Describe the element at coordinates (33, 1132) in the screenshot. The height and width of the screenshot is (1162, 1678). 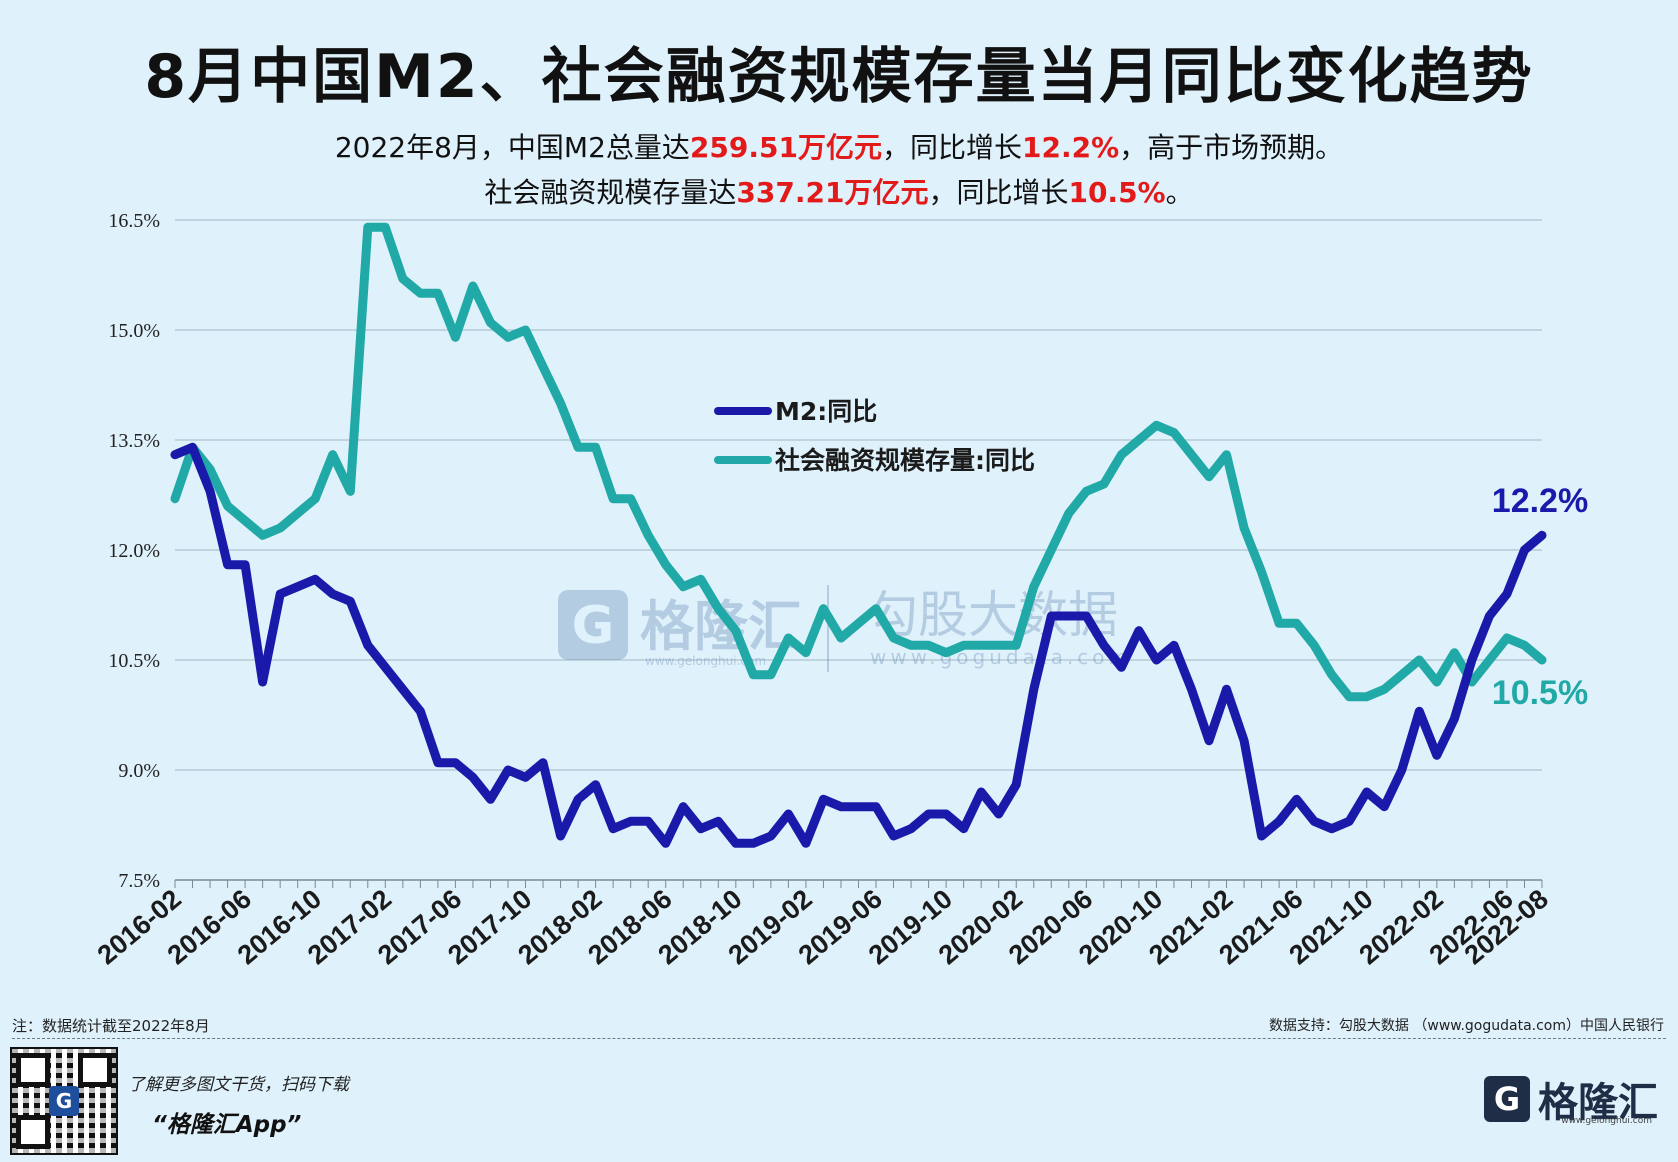
I see `qr-corner-bottom-left` at that location.